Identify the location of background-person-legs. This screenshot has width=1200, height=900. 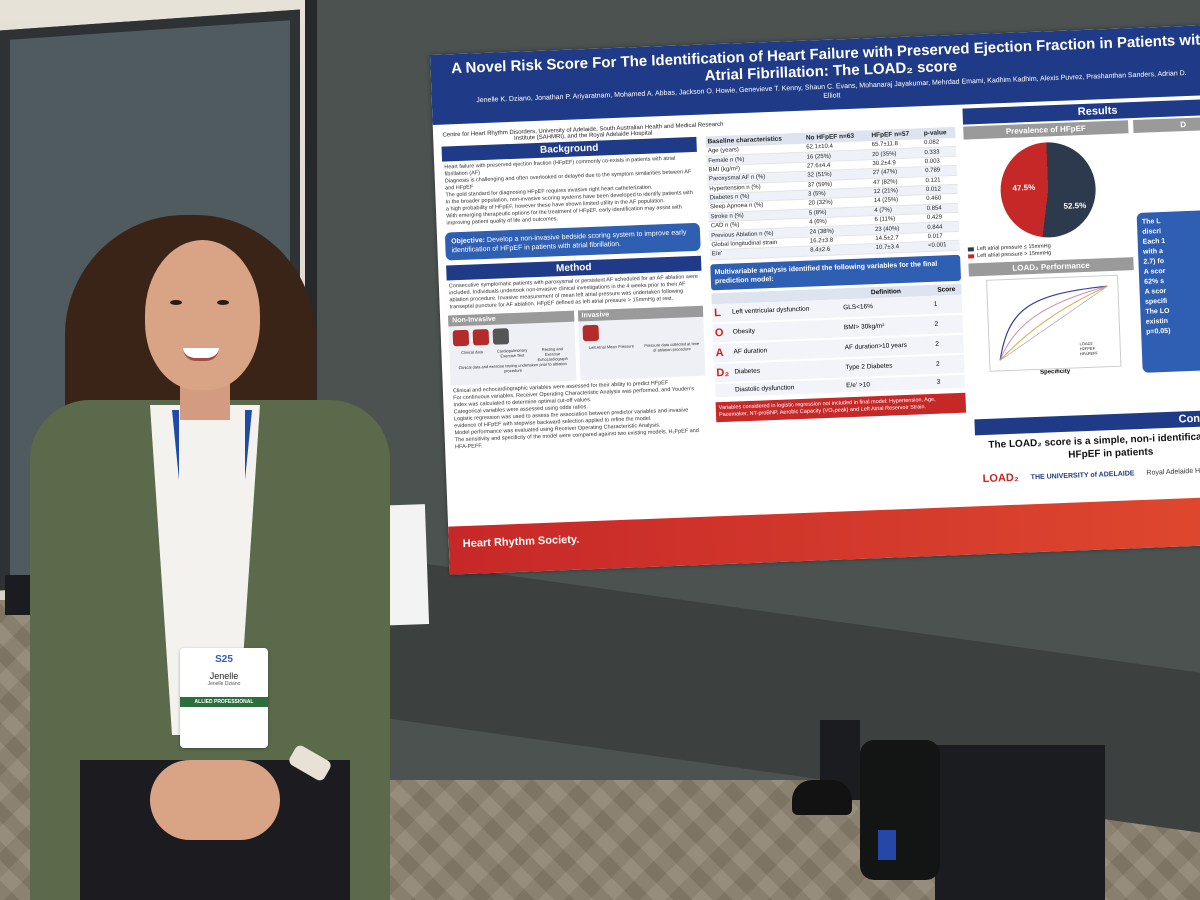
(1020, 822).